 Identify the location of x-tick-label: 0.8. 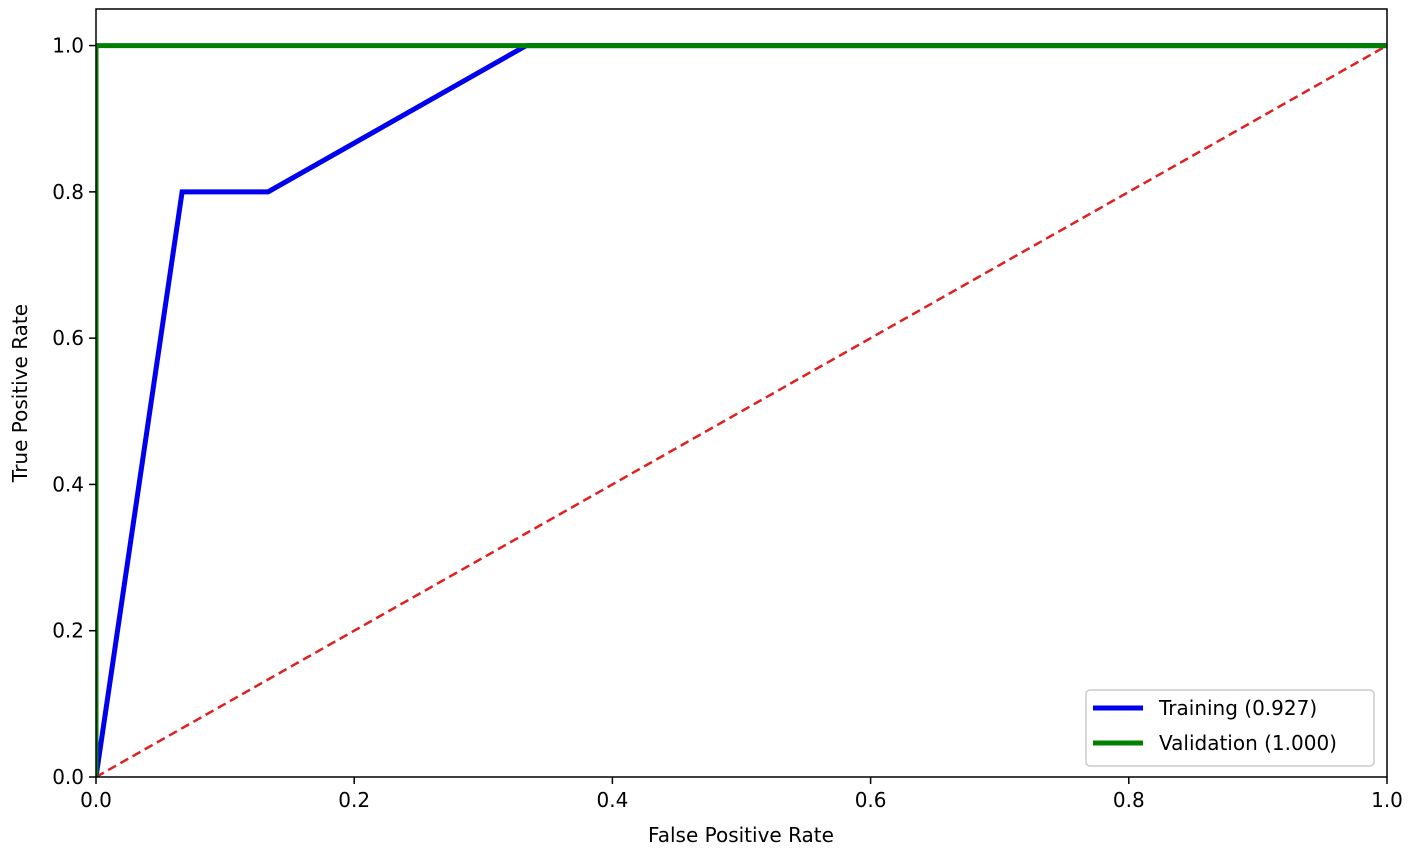
(1129, 800).